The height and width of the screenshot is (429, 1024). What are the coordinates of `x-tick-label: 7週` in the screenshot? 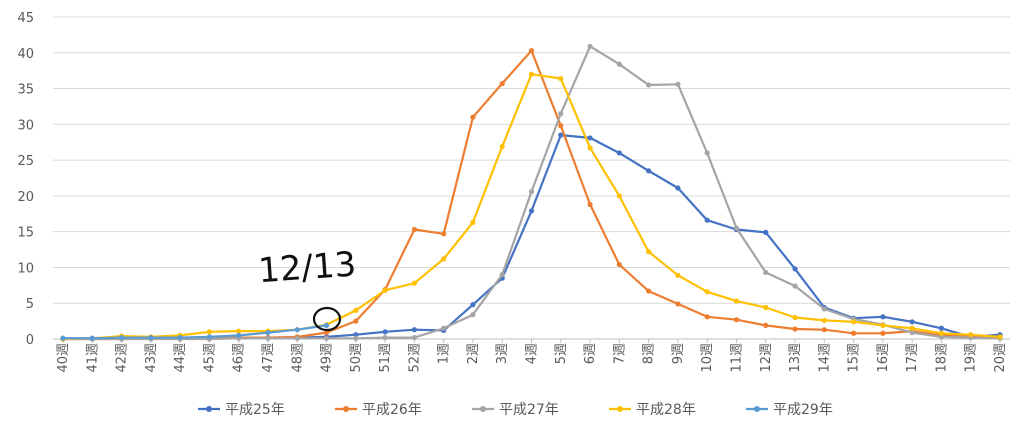 It's located at (619, 353).